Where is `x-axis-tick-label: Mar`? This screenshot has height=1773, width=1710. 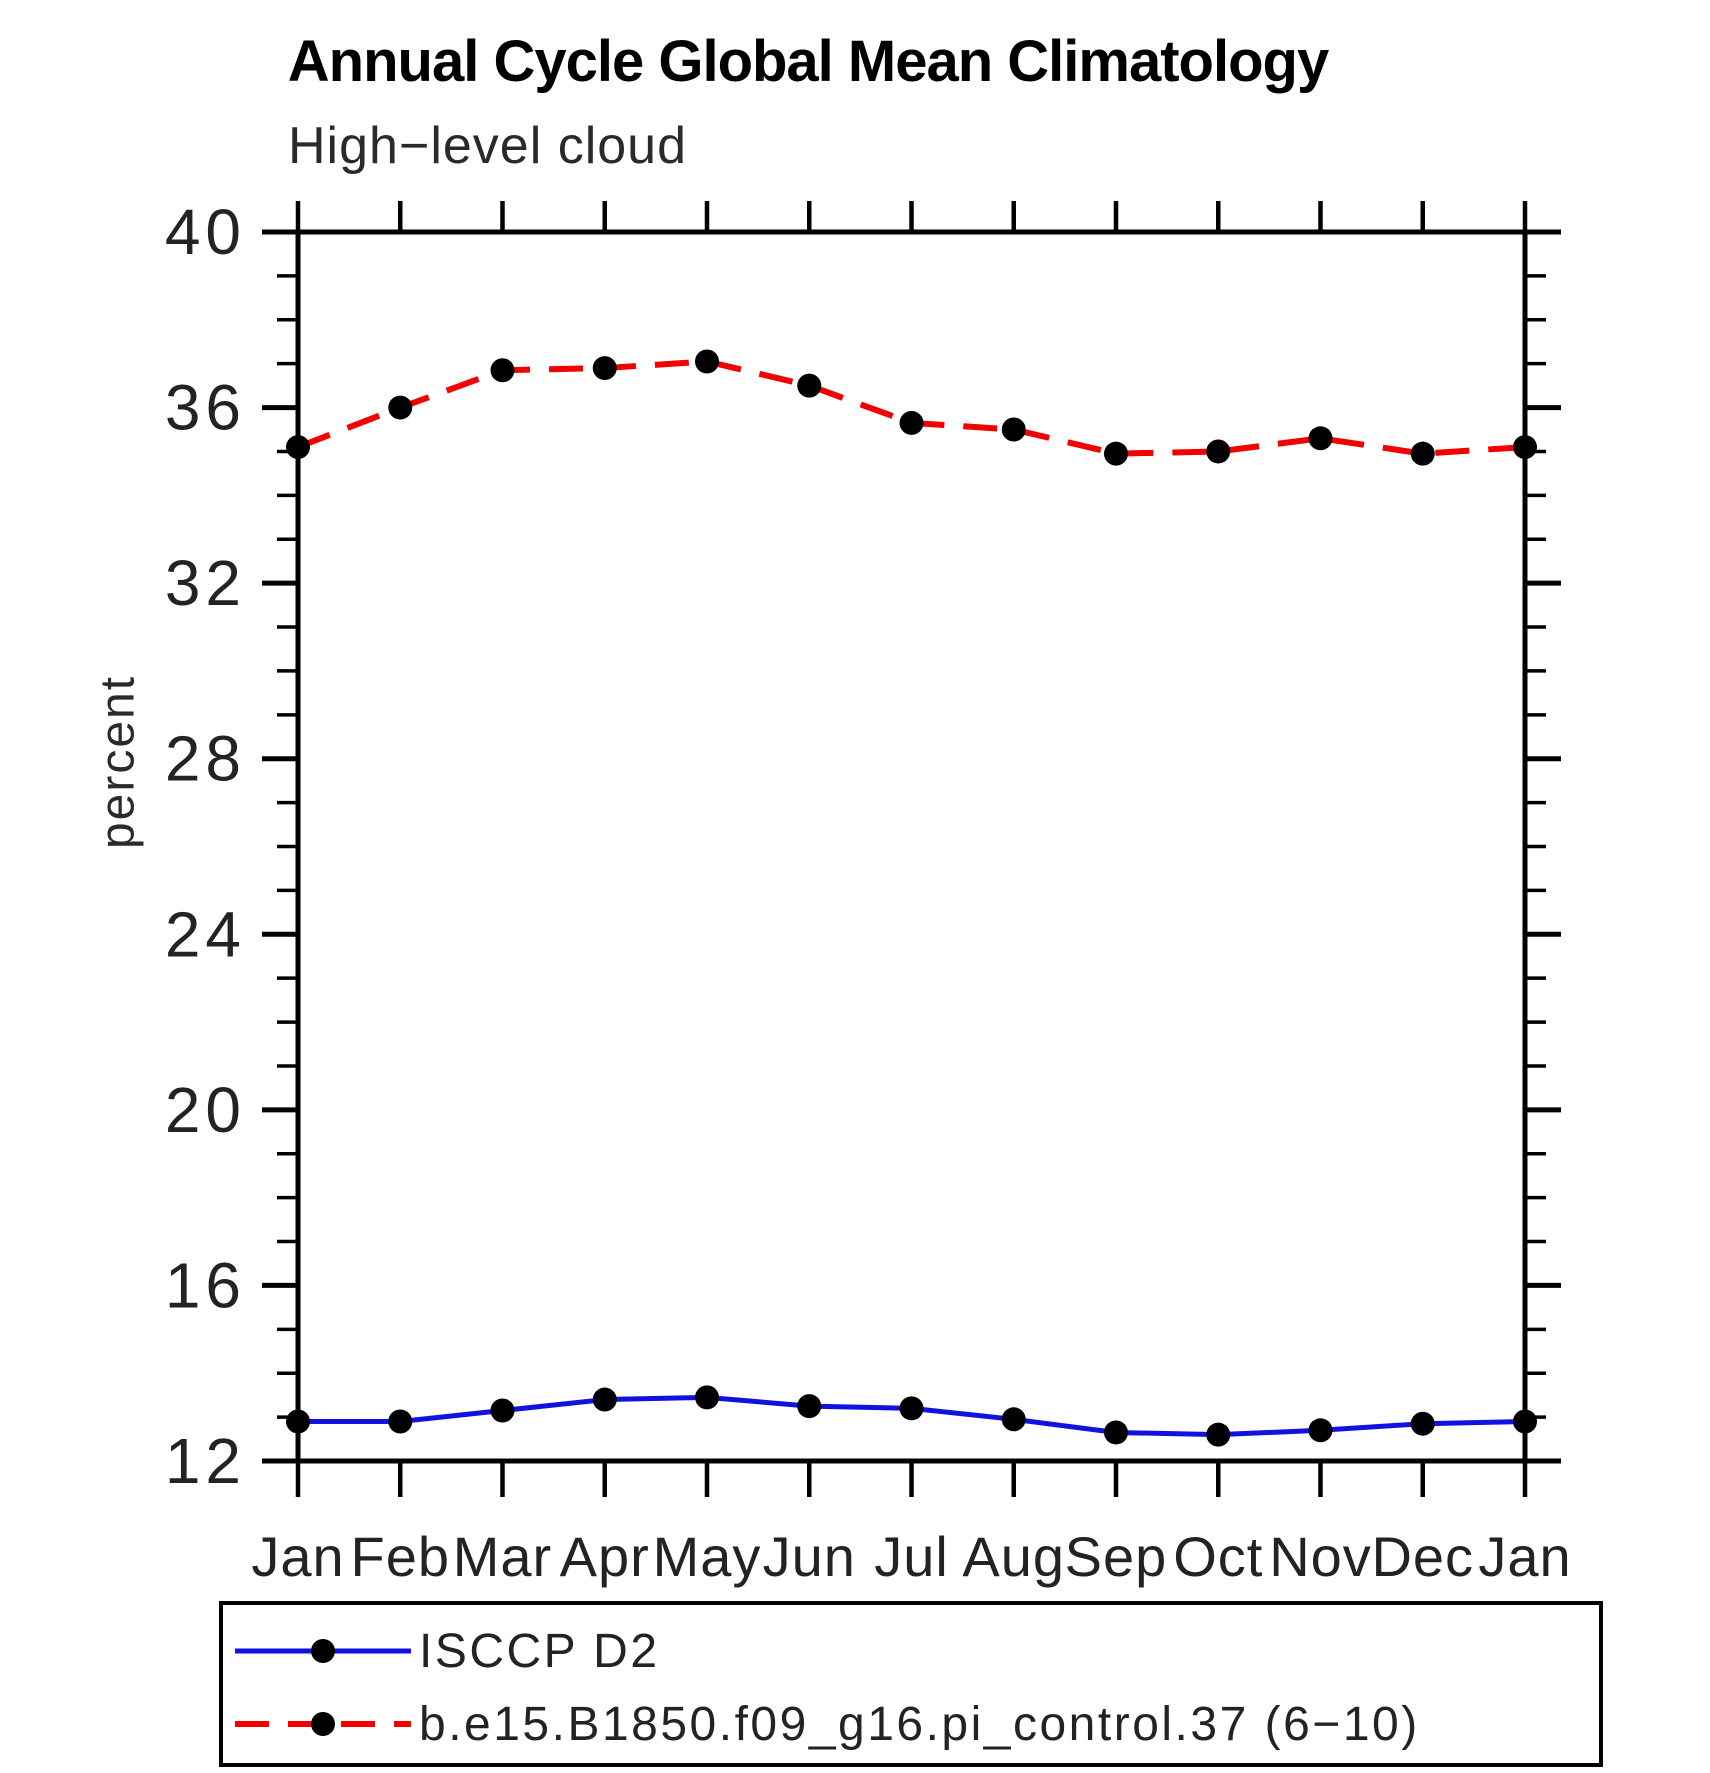 x-axis-tick-label: Mar is located at coordinates (502, 1556).